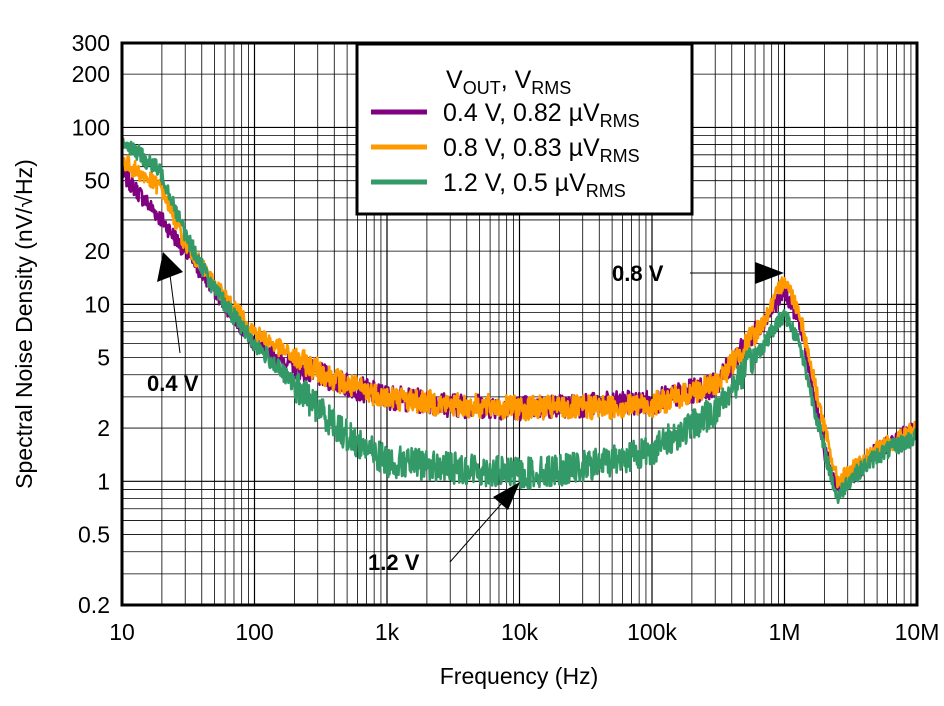 The height and width of the screenshot is (706, 944). What do you see at coordinates (917, 632) in the screenshot?
I see `x-tick-label: 10M` at bounding box center [917, 632].